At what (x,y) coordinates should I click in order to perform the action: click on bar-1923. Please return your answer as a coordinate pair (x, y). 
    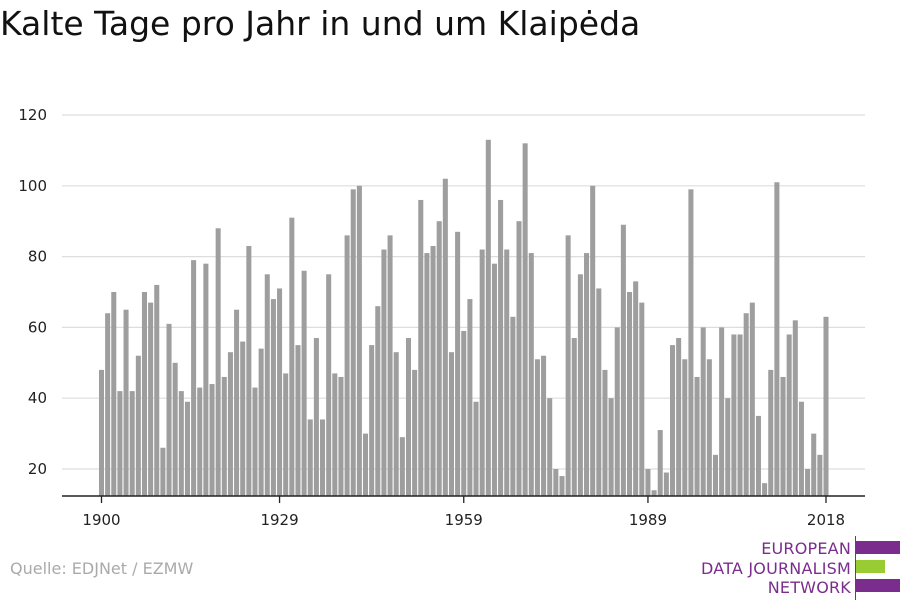
    Looking at the image, I should click on (243, 418).